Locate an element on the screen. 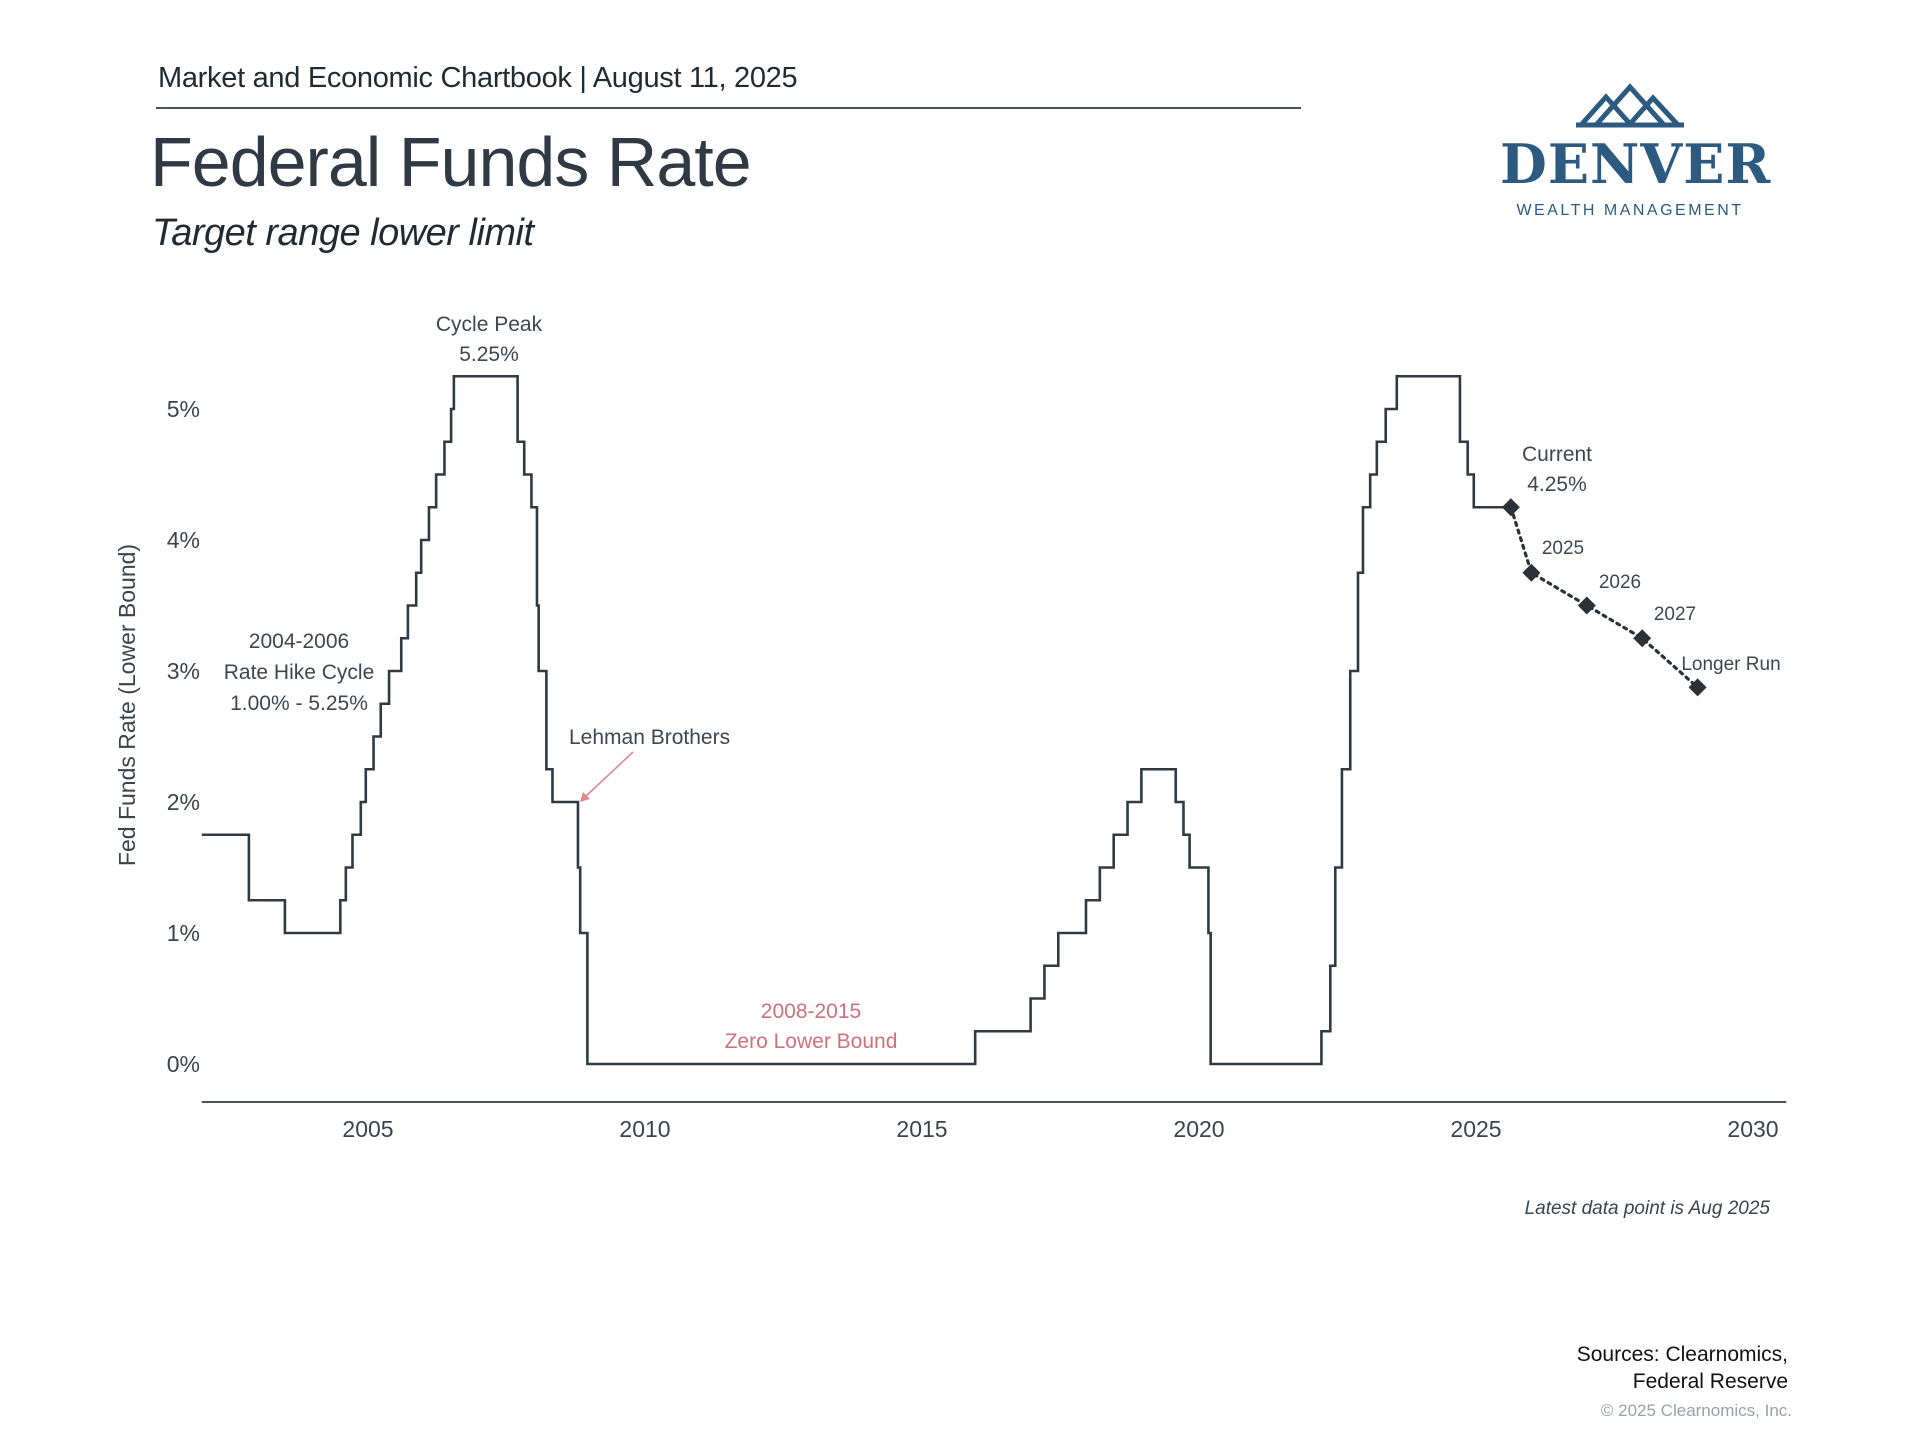 The image size is (1920, 1440). current-value: 4.25% is located at coordinates (1557, 484).